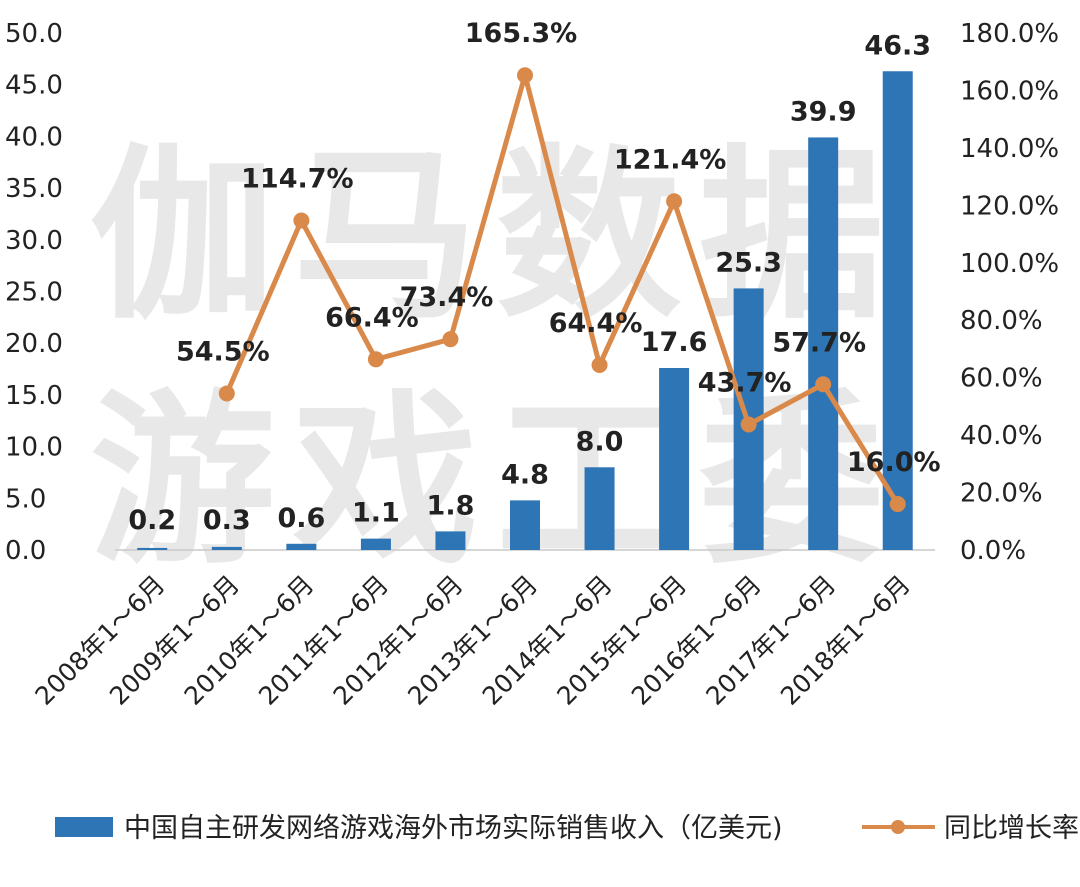 This screenshot has height=887, width=1080. Describe the element at coordinates (1001, 436) in the screenshot. I see `y-right-tick-label: 40.0%` at that location.